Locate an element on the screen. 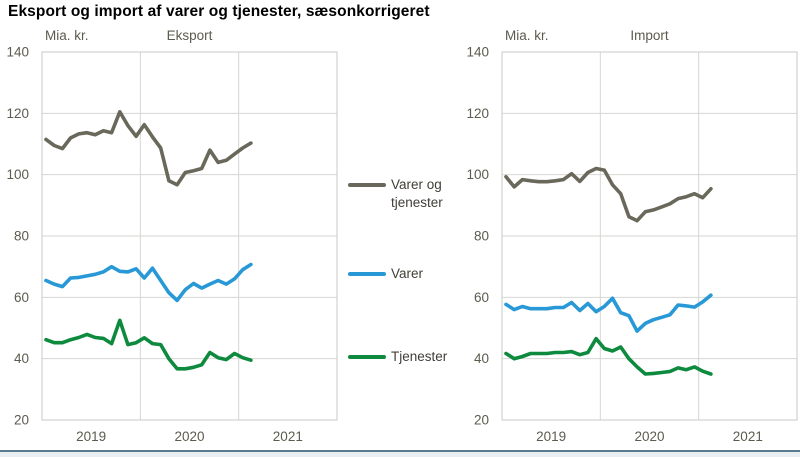 The width and height of the screenshot is (800, 457). legend-item-varer-og-tjenester: Varer og tjenester is located at coordinates (407, 193).